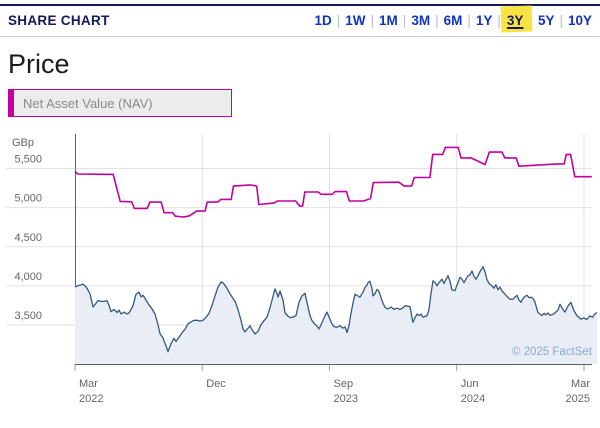 Image resolution: width=600 pixels, height=428 pixels. What do you see at coordinates (39, 64) in the screenshot?
I see `page-title: Price` at bounding box center [39, 64].